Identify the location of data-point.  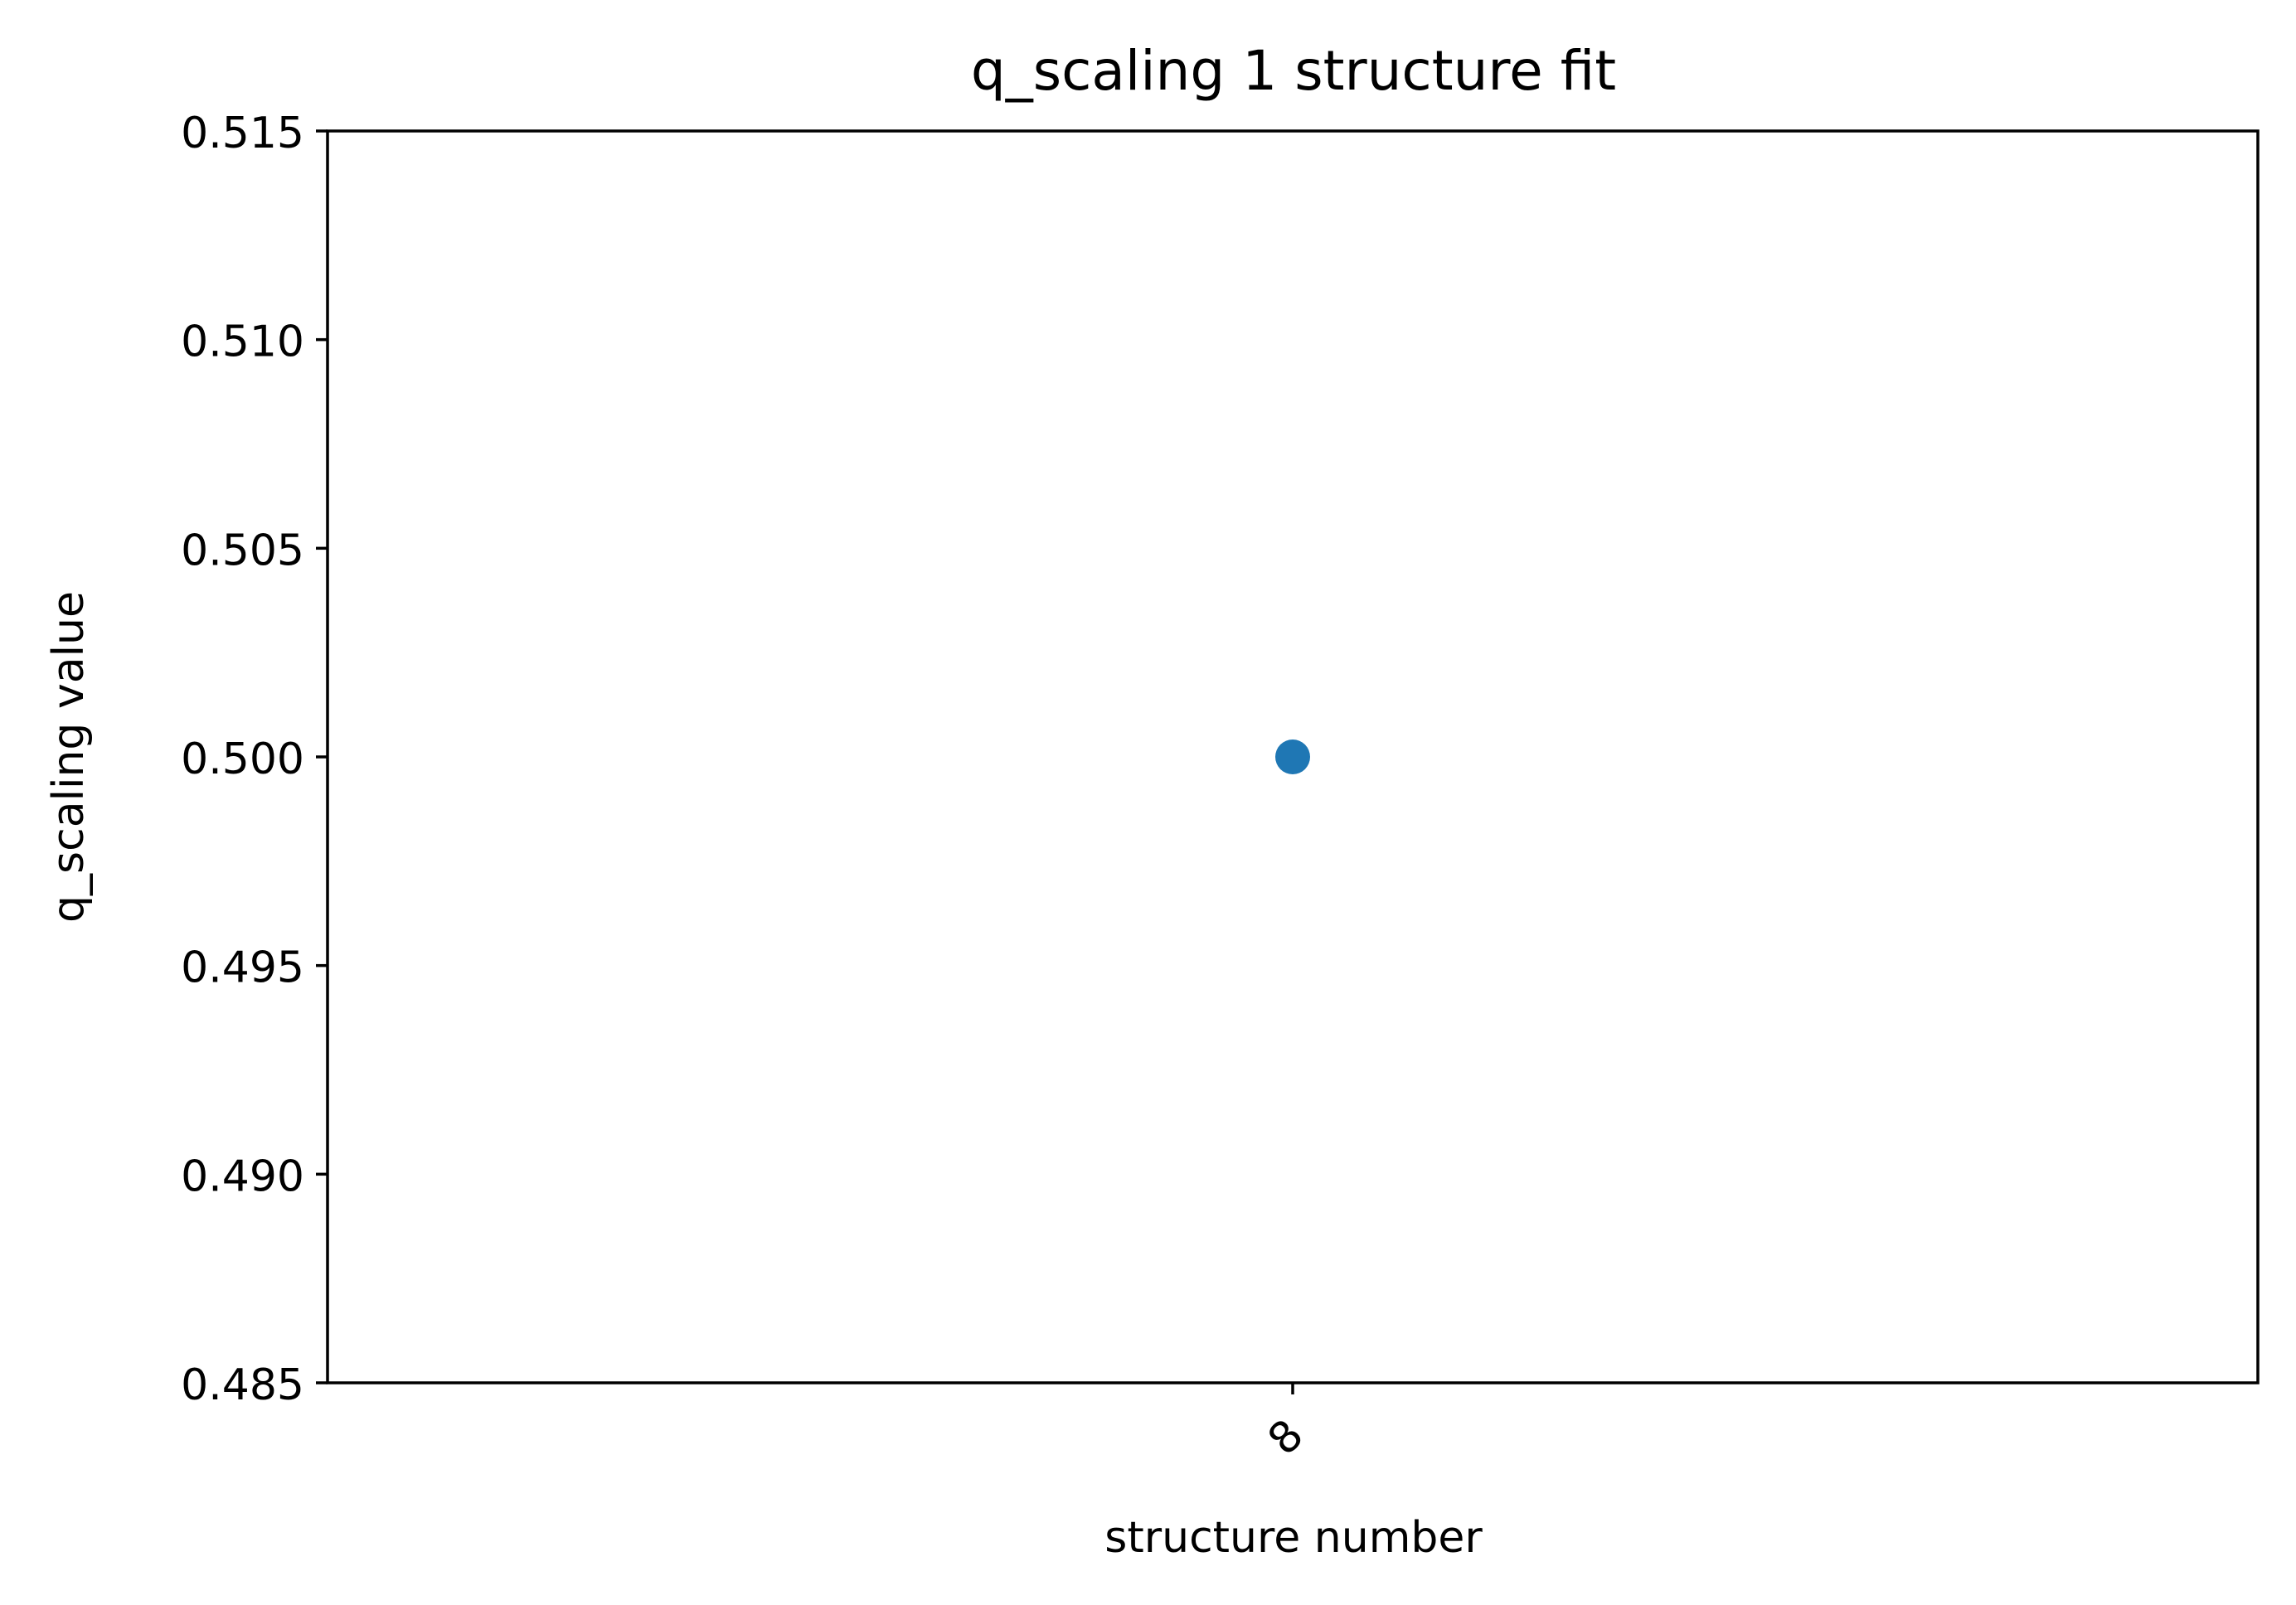
(1292, 756).